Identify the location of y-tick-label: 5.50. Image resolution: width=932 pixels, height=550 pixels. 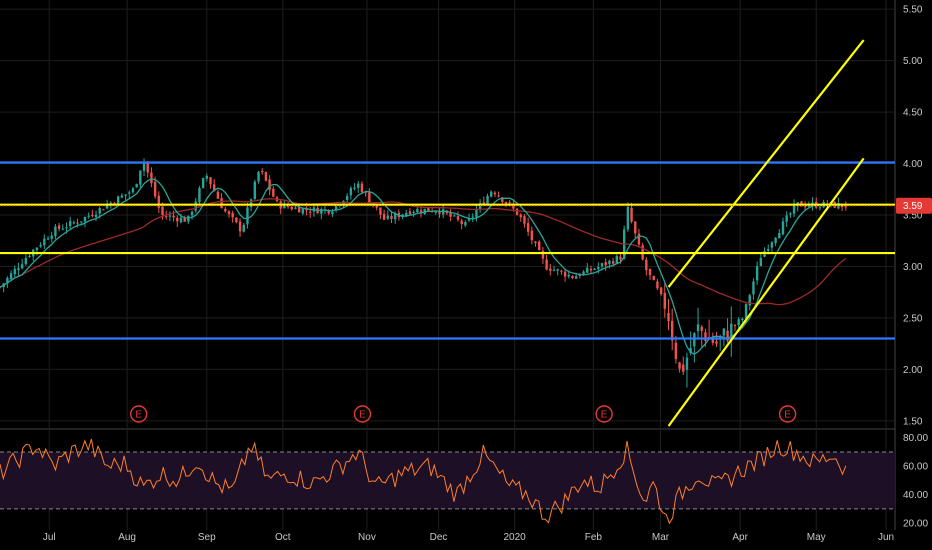
(913, 10).